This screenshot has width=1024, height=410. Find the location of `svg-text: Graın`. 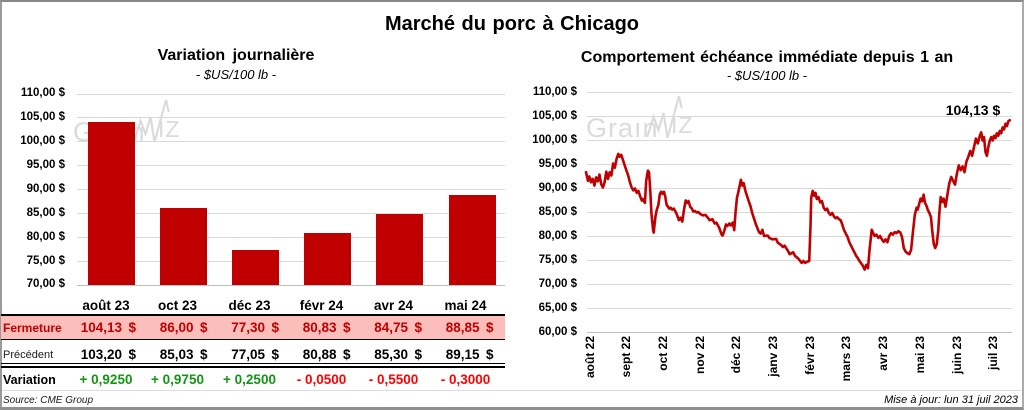

svg-text: Graın is located at coordinates (622, 128).